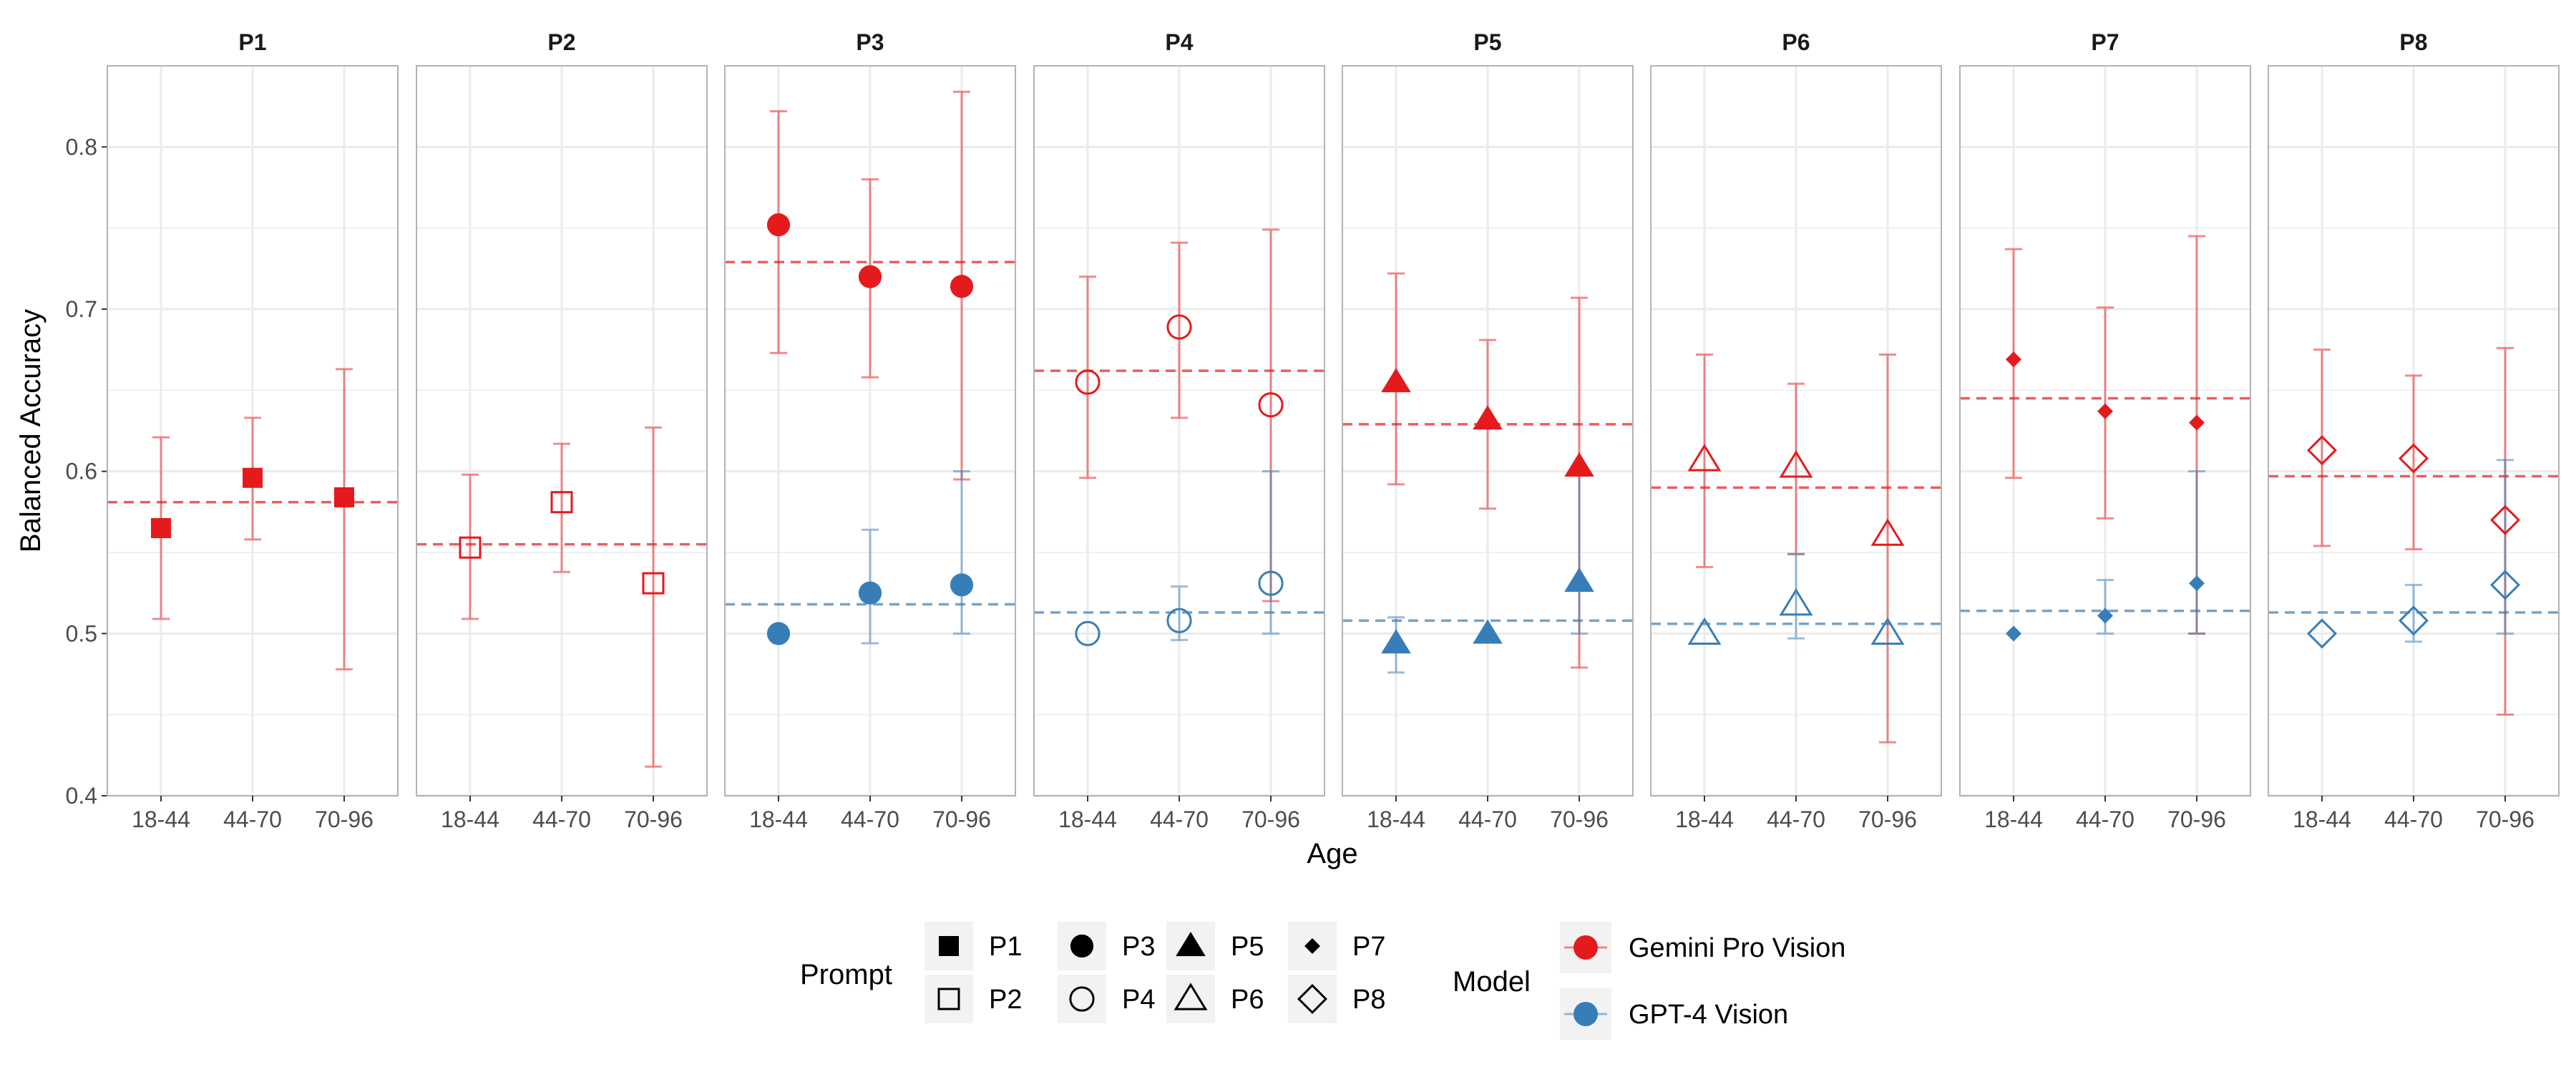 The height and width of the screenshot is (1077, 2576). Describe the element at coordinates (1796, 42) in the screenshot. I see `panel-title: P6` at that location.